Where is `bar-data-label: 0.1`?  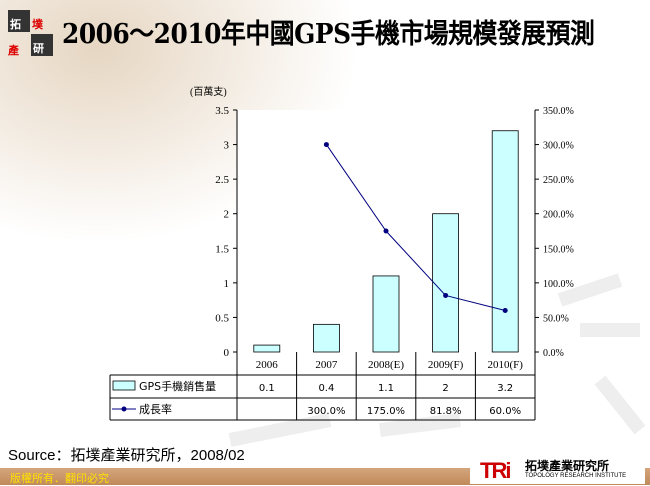 bar-data-label: 0.1 is located at coordinates (267, 388).